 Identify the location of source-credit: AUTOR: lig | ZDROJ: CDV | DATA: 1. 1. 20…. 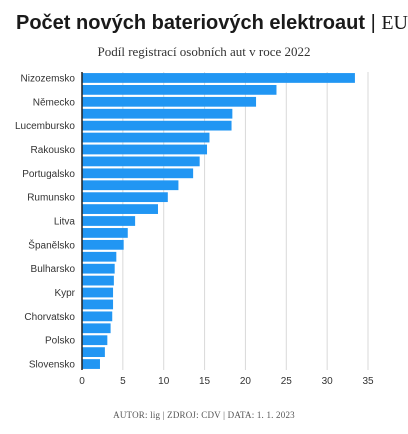
(204, 415).